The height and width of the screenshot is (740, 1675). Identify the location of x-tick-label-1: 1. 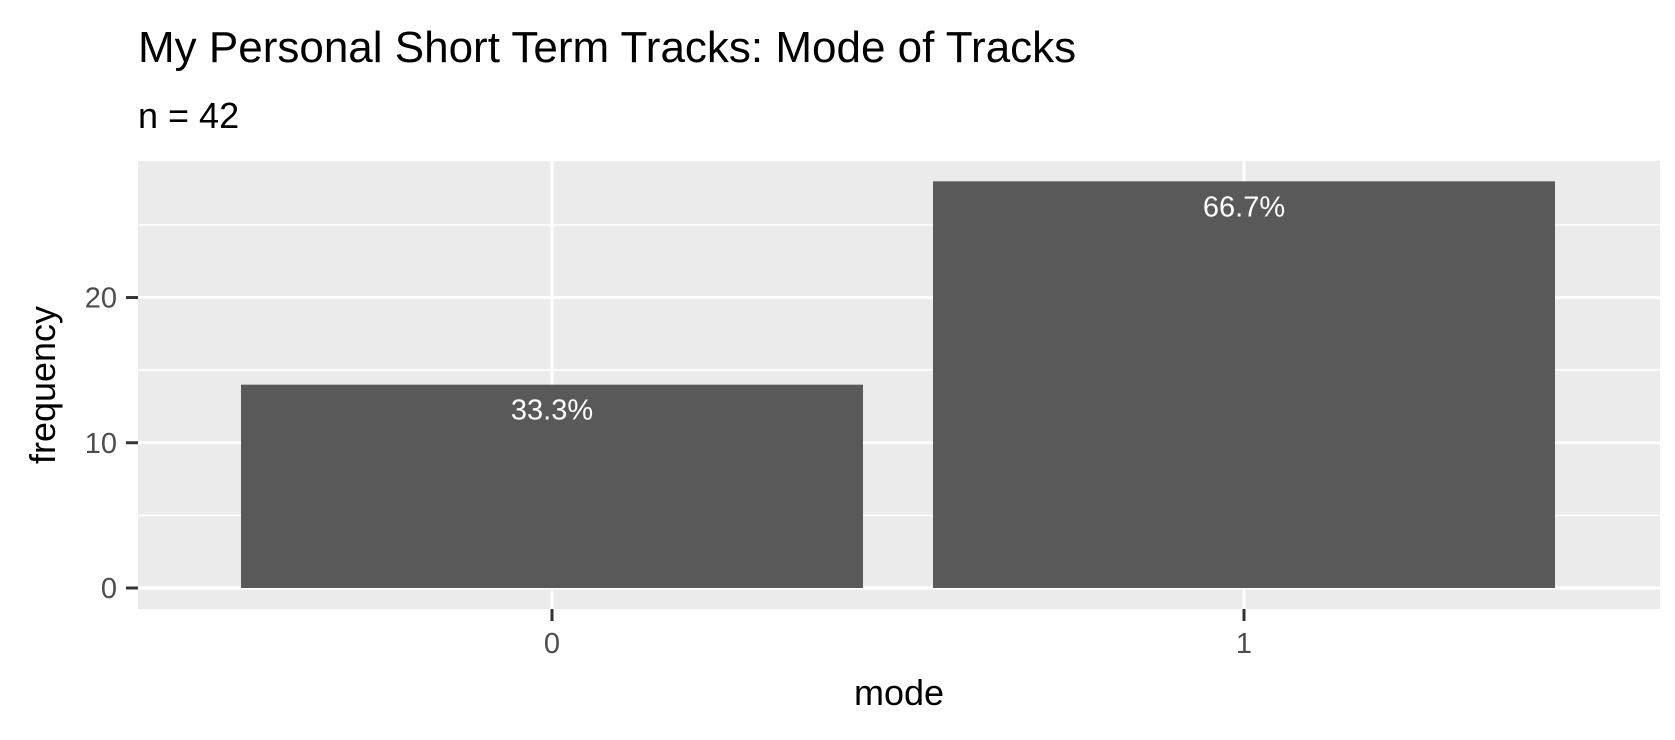
(1244, 644).